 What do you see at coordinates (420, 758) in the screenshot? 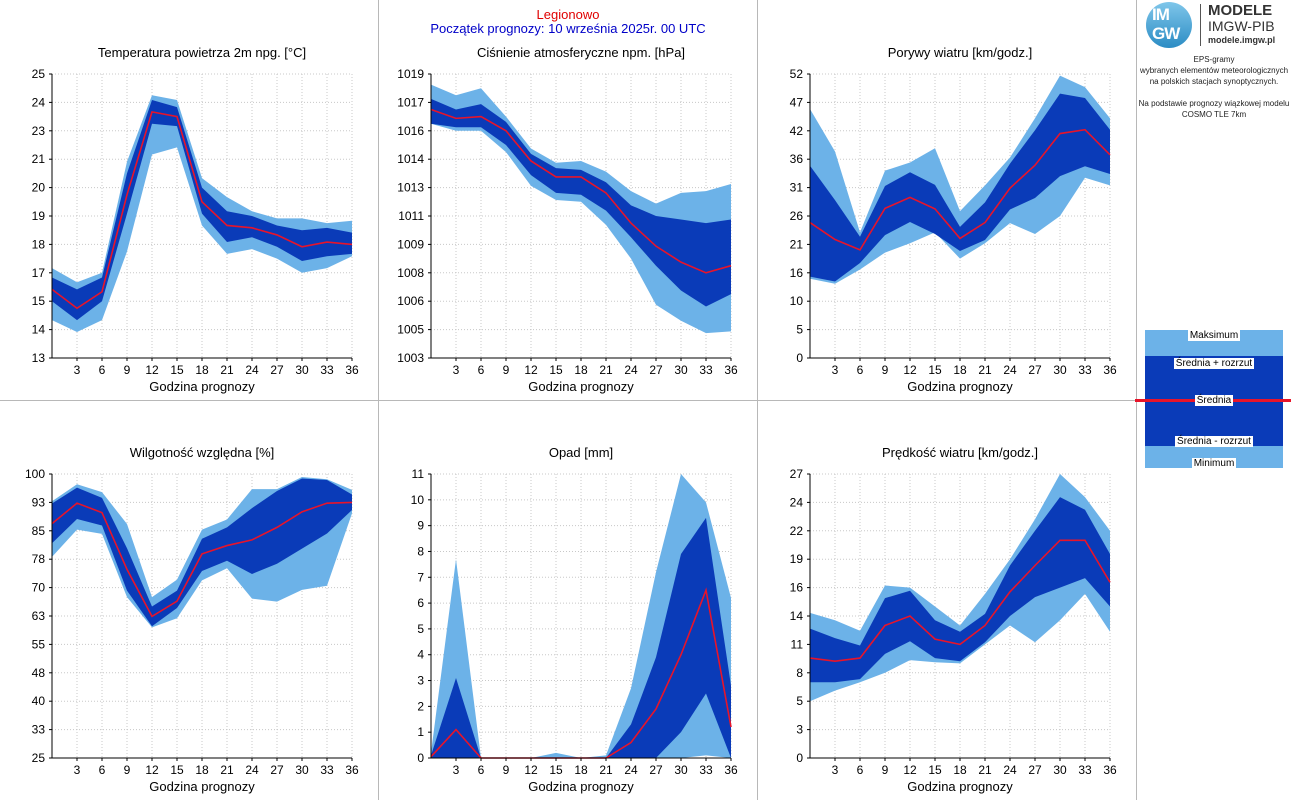
I see `y-tick-label: 0` at bounding box center [420, 758].